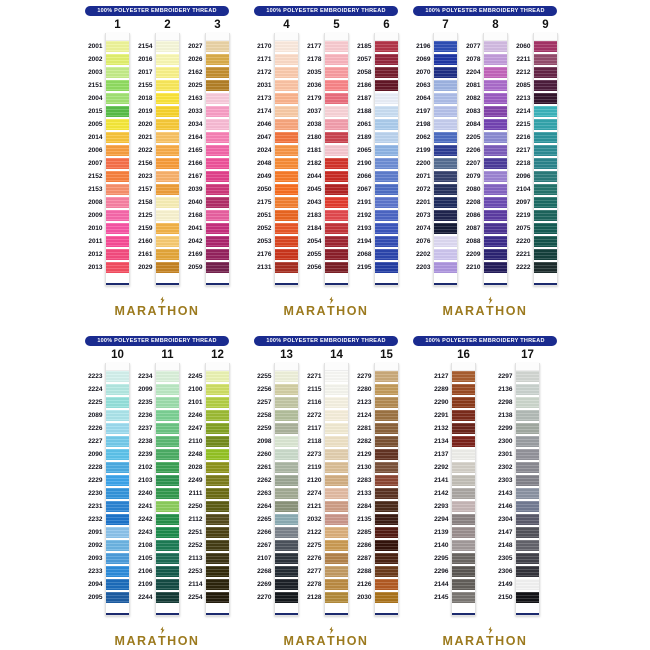 Image resolution: width=650 pixels, height=650 pixels. I want to click on column-number: 3, so click(217, 25).